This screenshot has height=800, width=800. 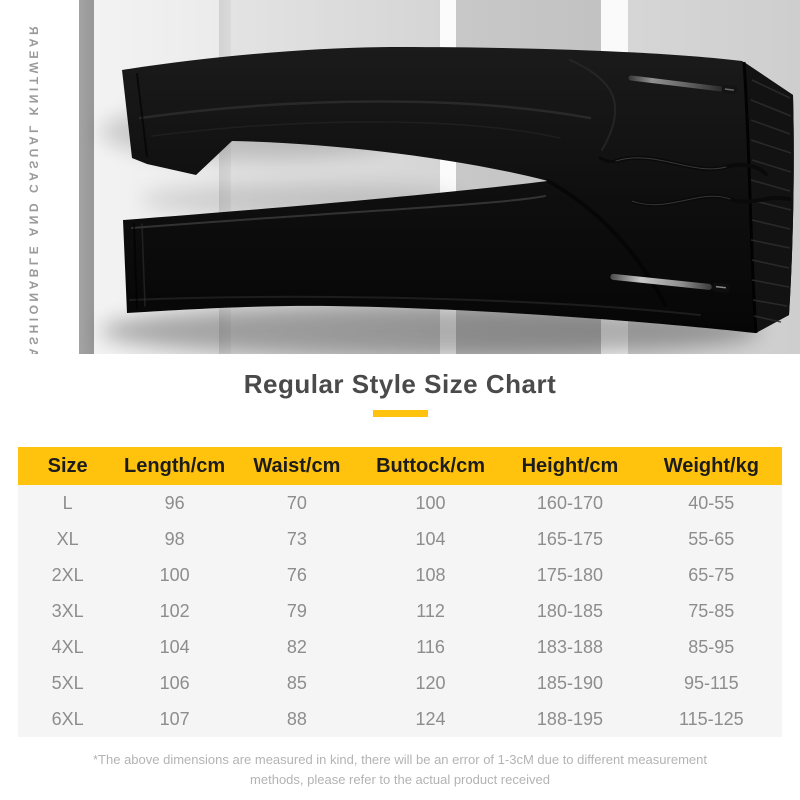 I want to click on size-cell: 2XL, so click(x=67, y=574).